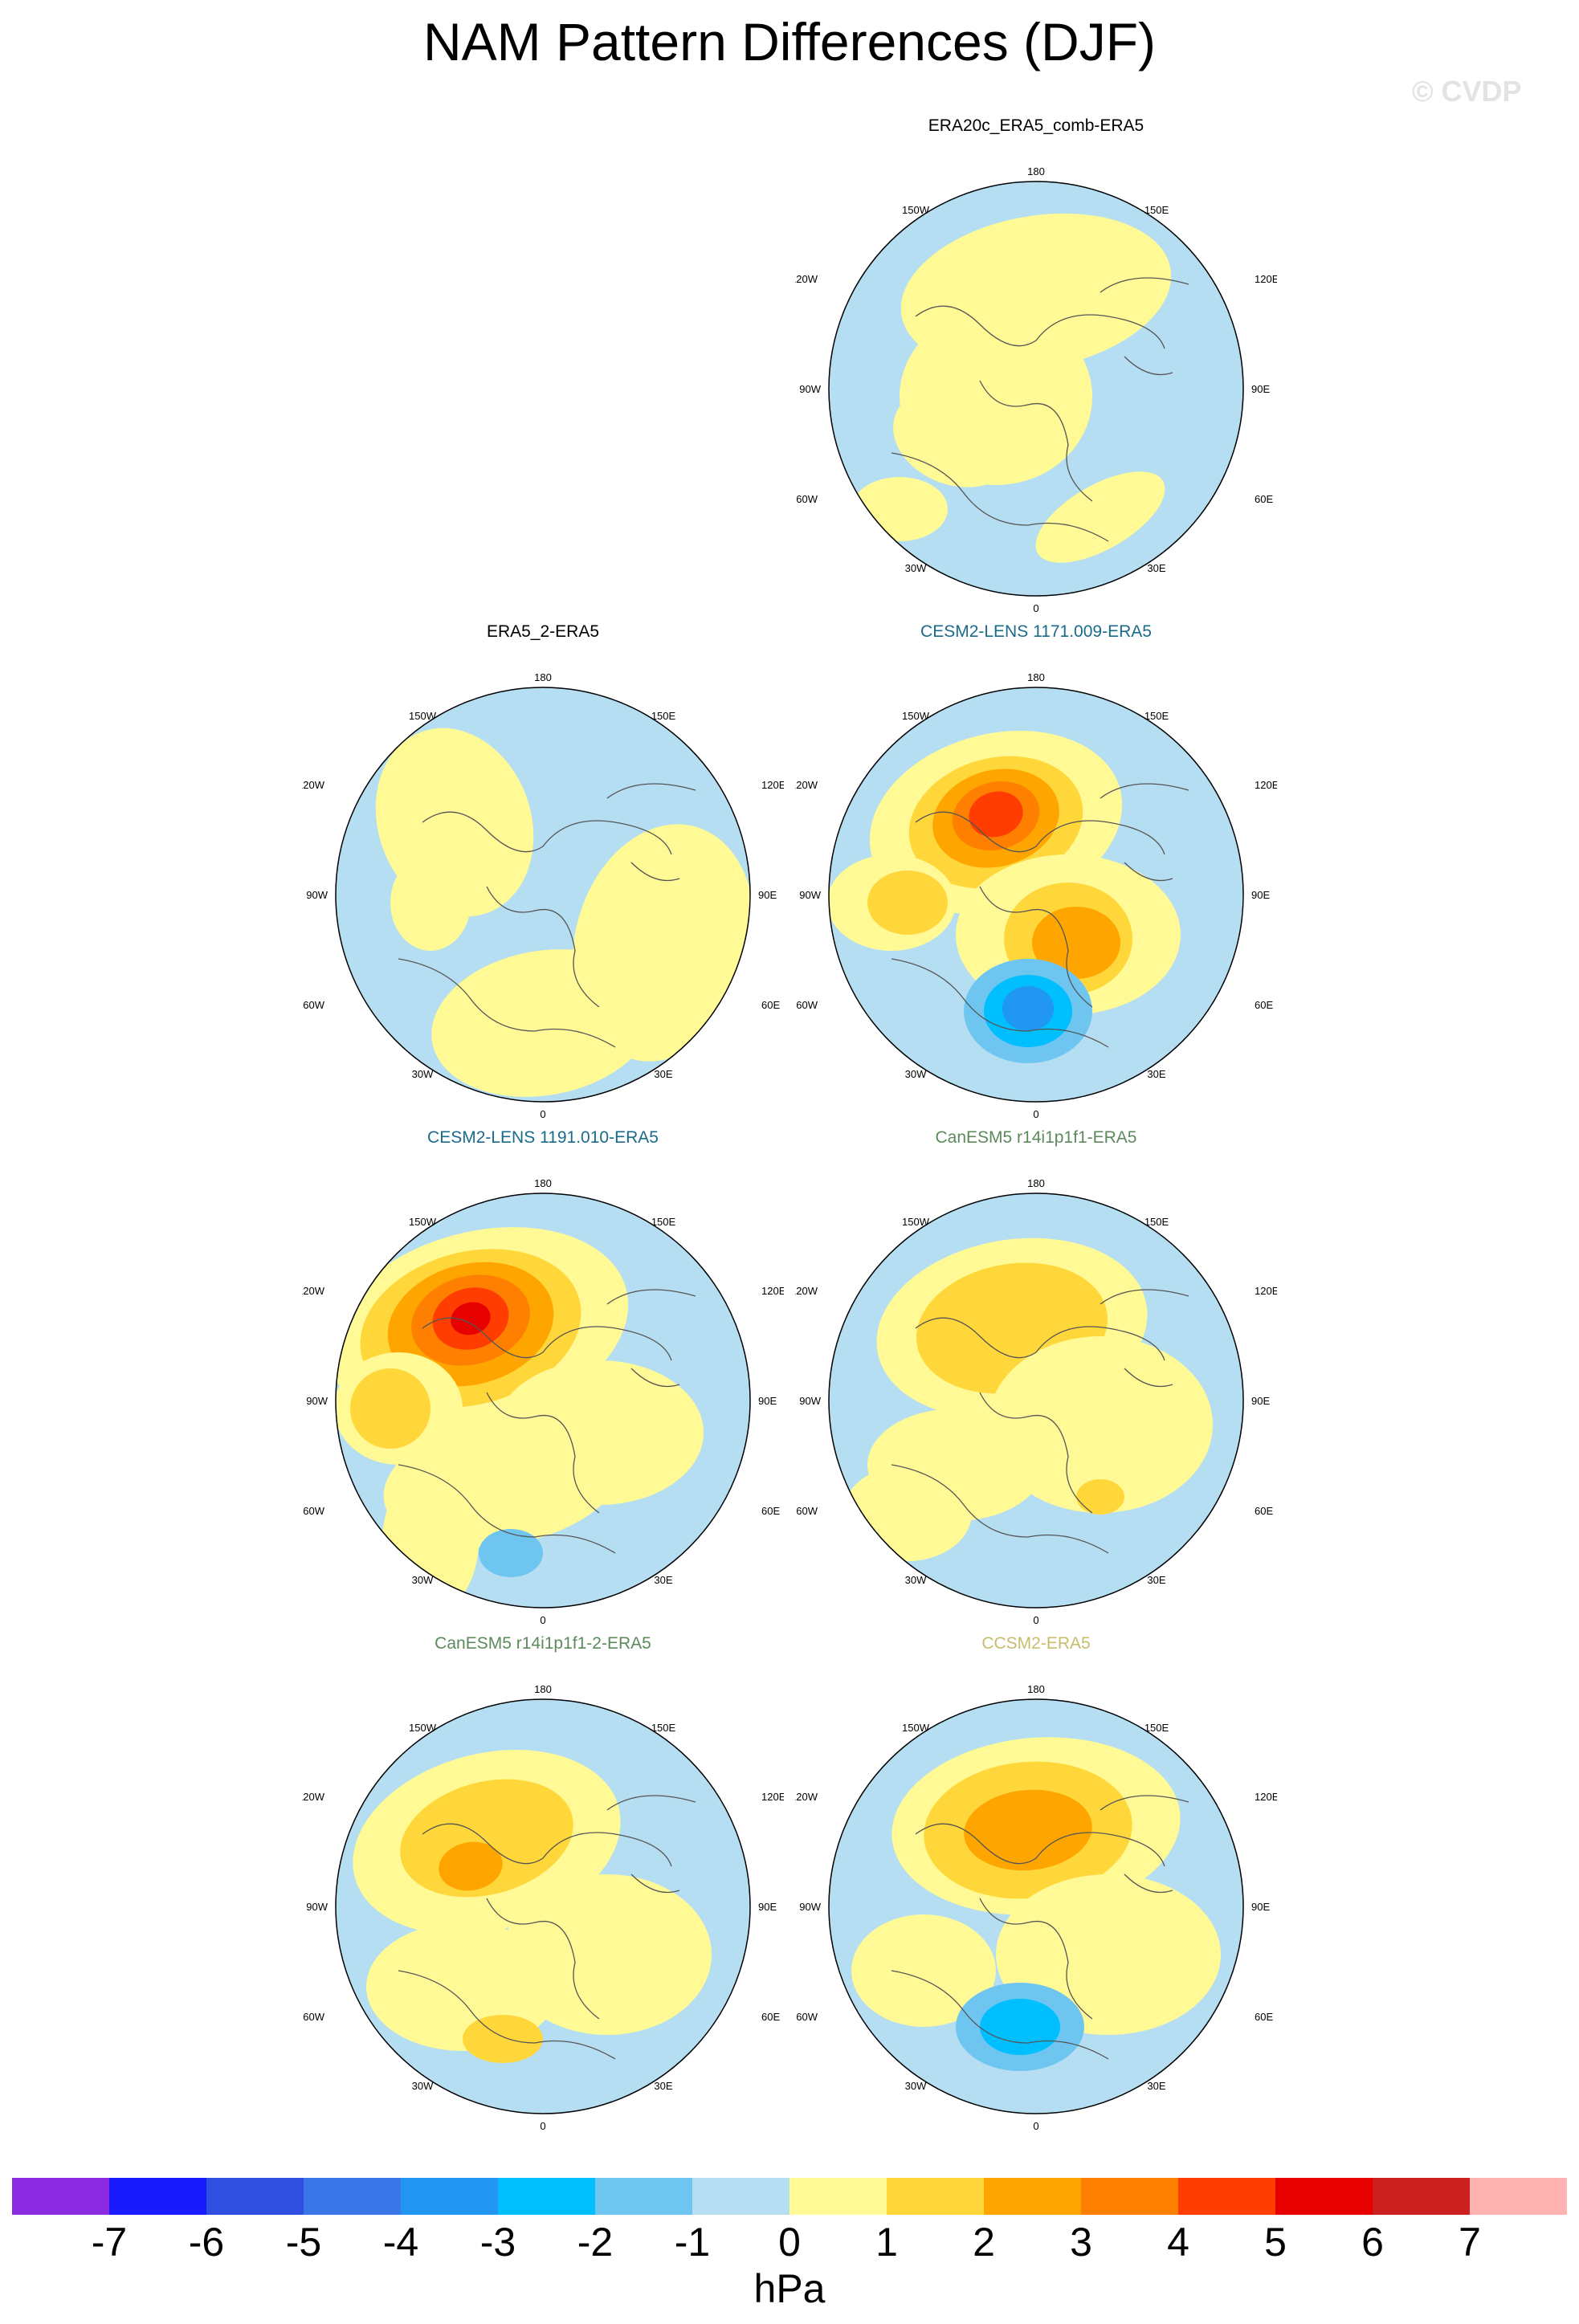 The width and height of the screenshot is (1579, 2324). I want to click on panel-title: ERA5_2-ERA5, so click(543, 631).